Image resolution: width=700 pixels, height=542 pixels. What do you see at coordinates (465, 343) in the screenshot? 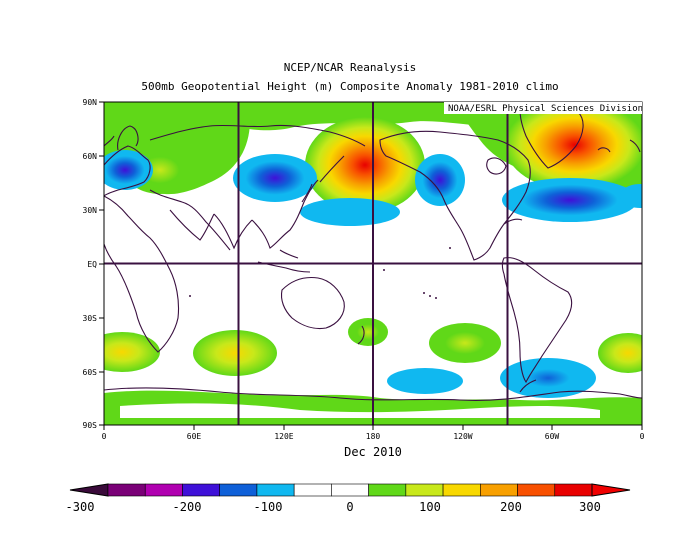
I see `s-pacific-positive` at bounding box center [465, 343].